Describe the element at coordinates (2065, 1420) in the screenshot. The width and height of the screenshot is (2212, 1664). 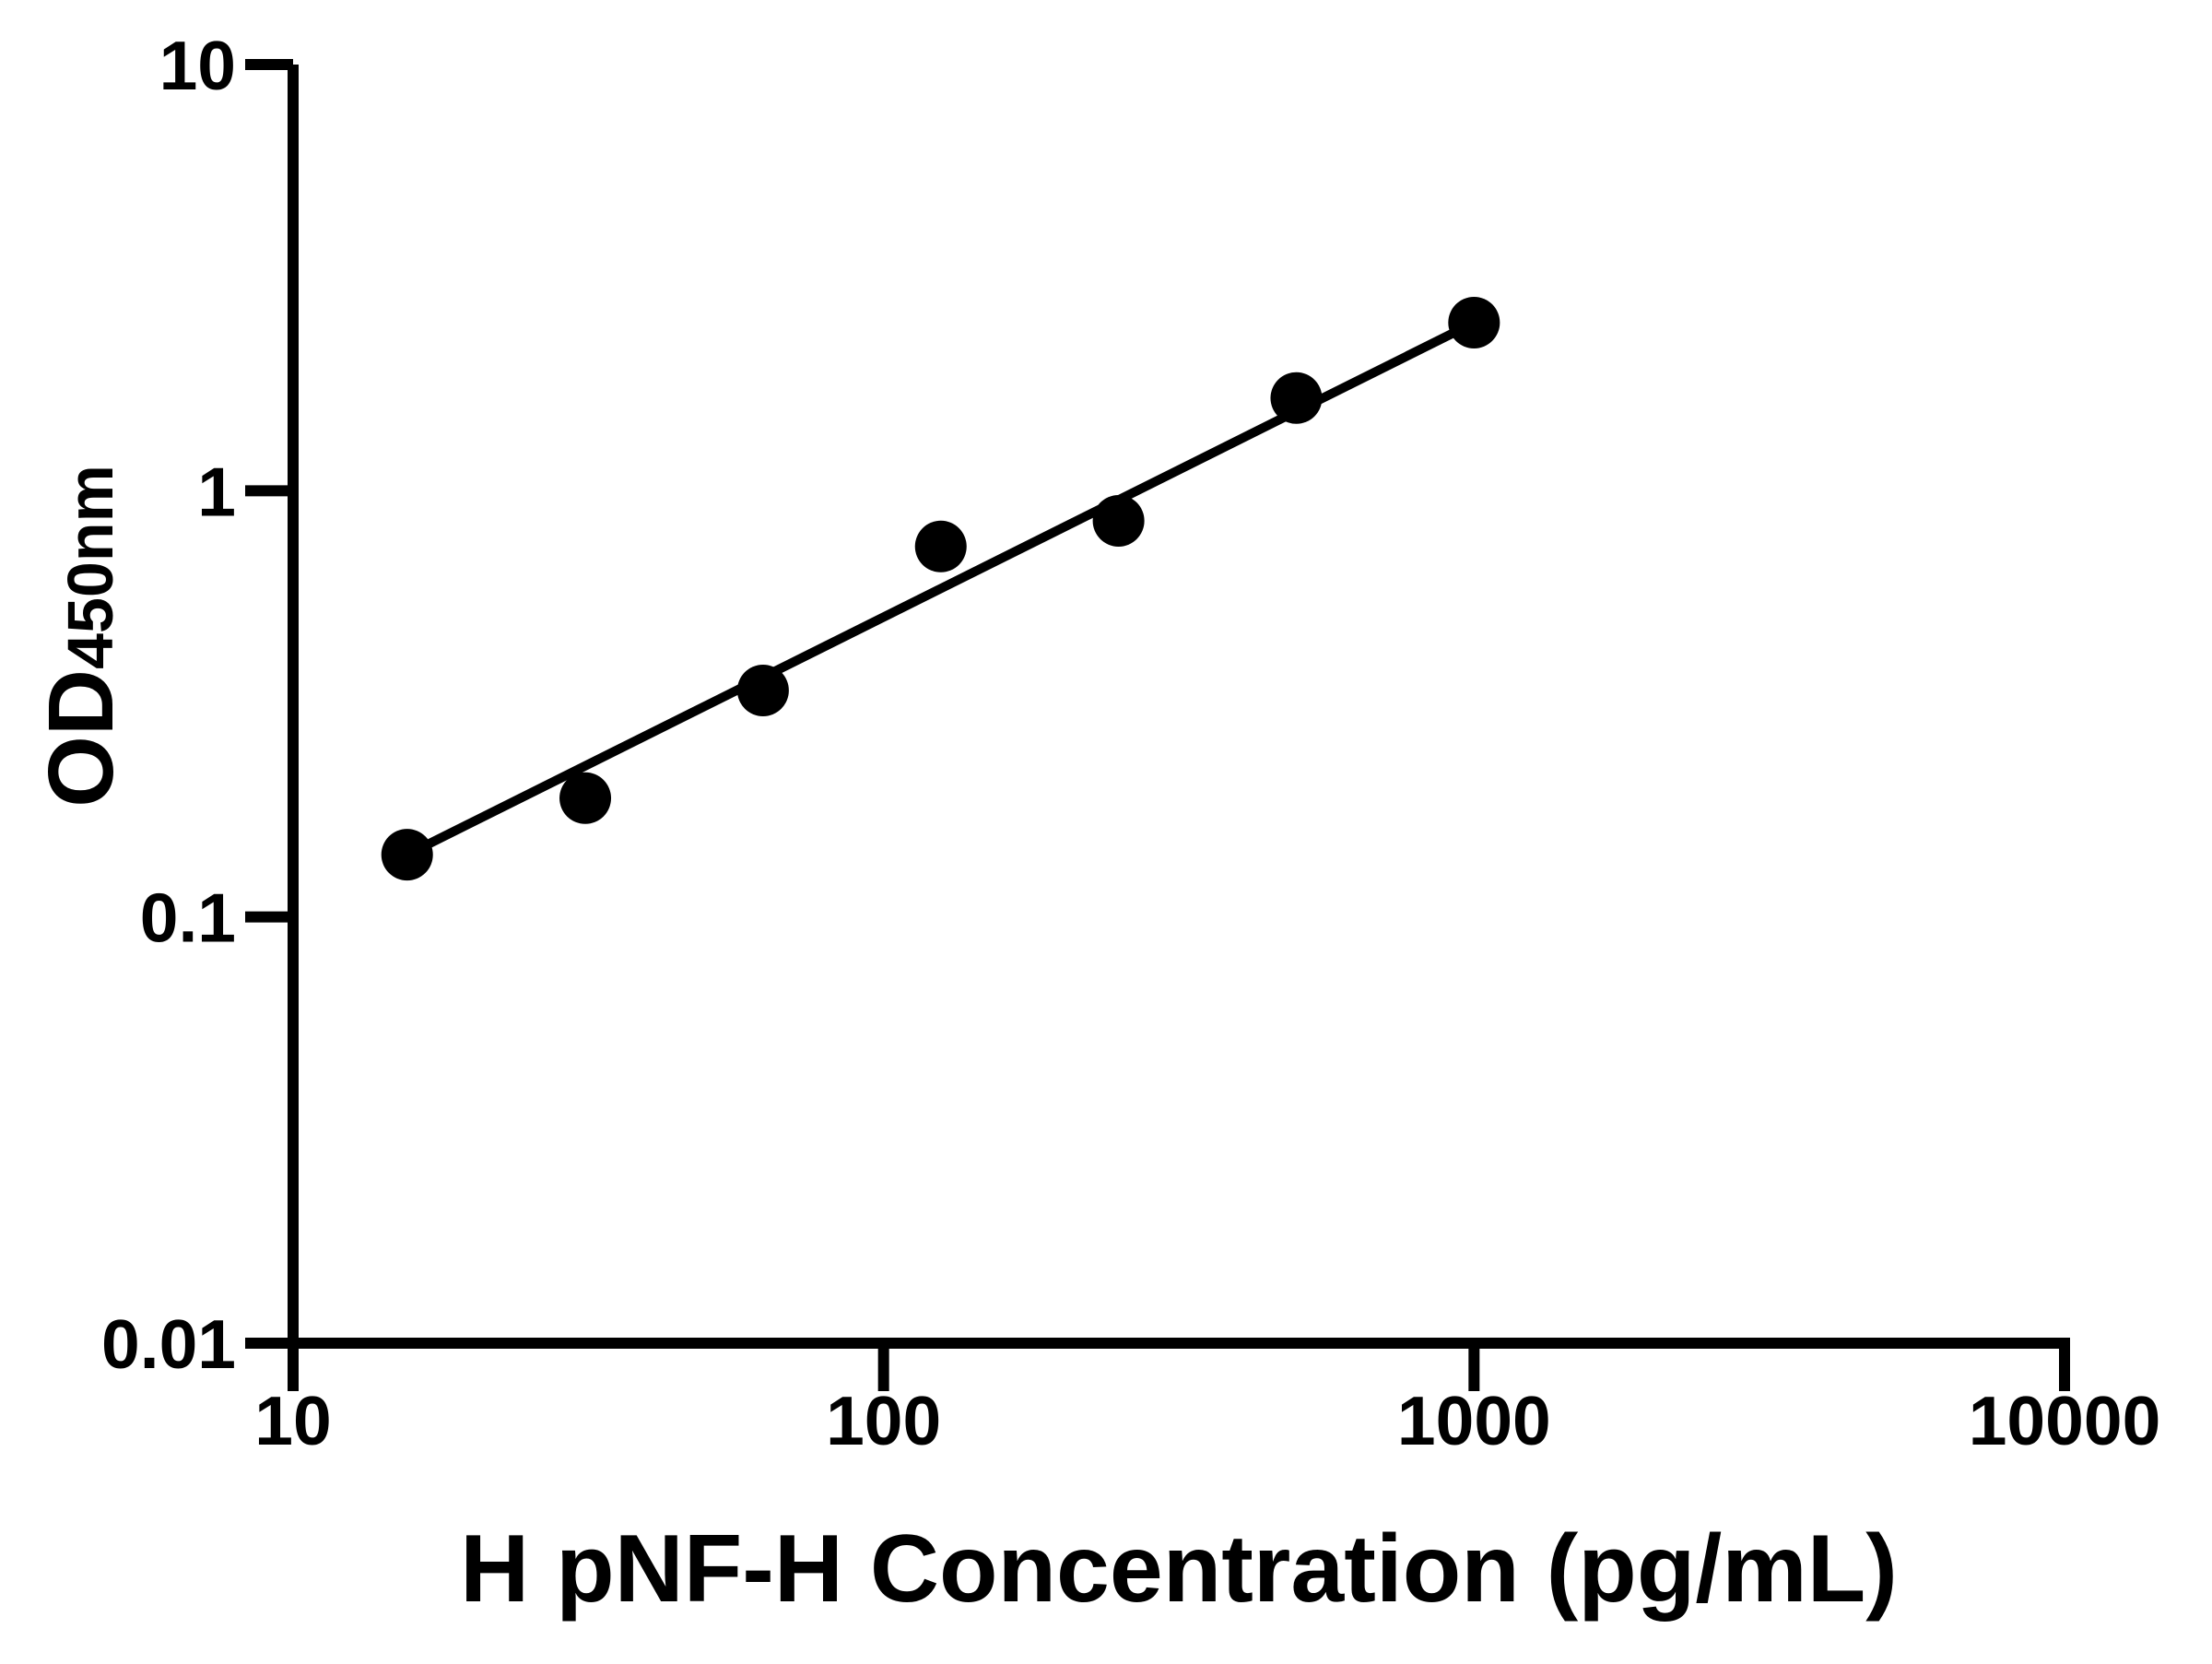
I see `x-tick-label: 10000` at that location.